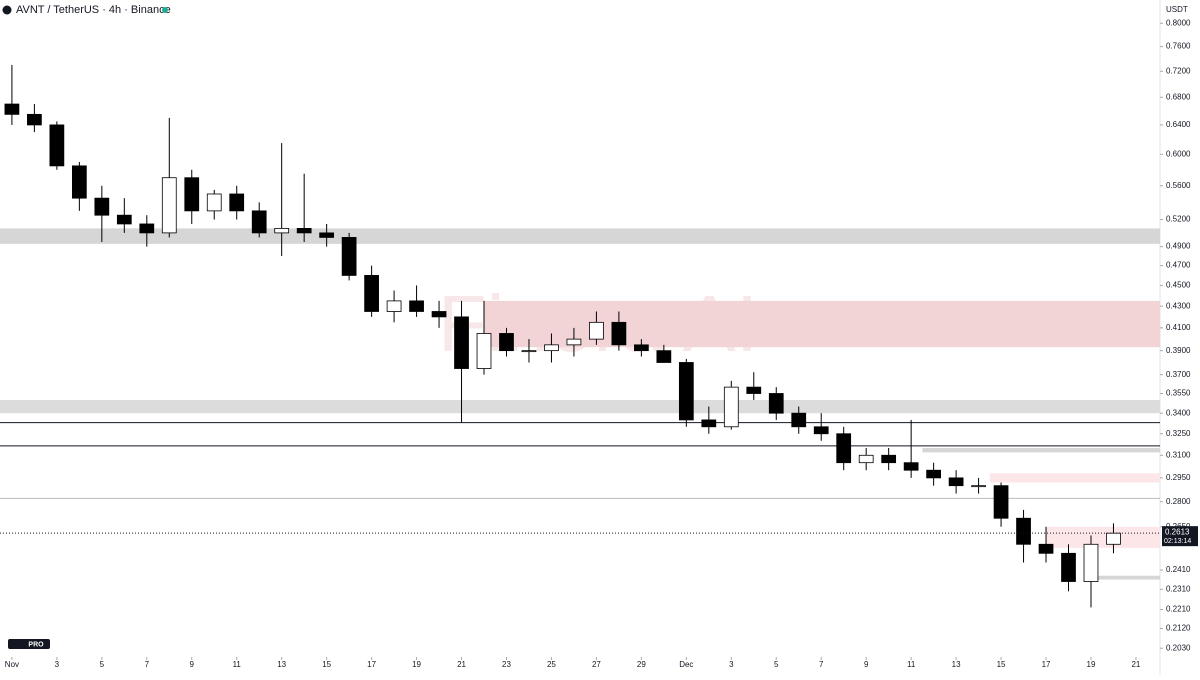 The width and height of the screenshot is (1200, 680). What do you see at coordinates (7, 10) in the screenshot?
I see `symbol-icon` at bounding box center [7, 10].